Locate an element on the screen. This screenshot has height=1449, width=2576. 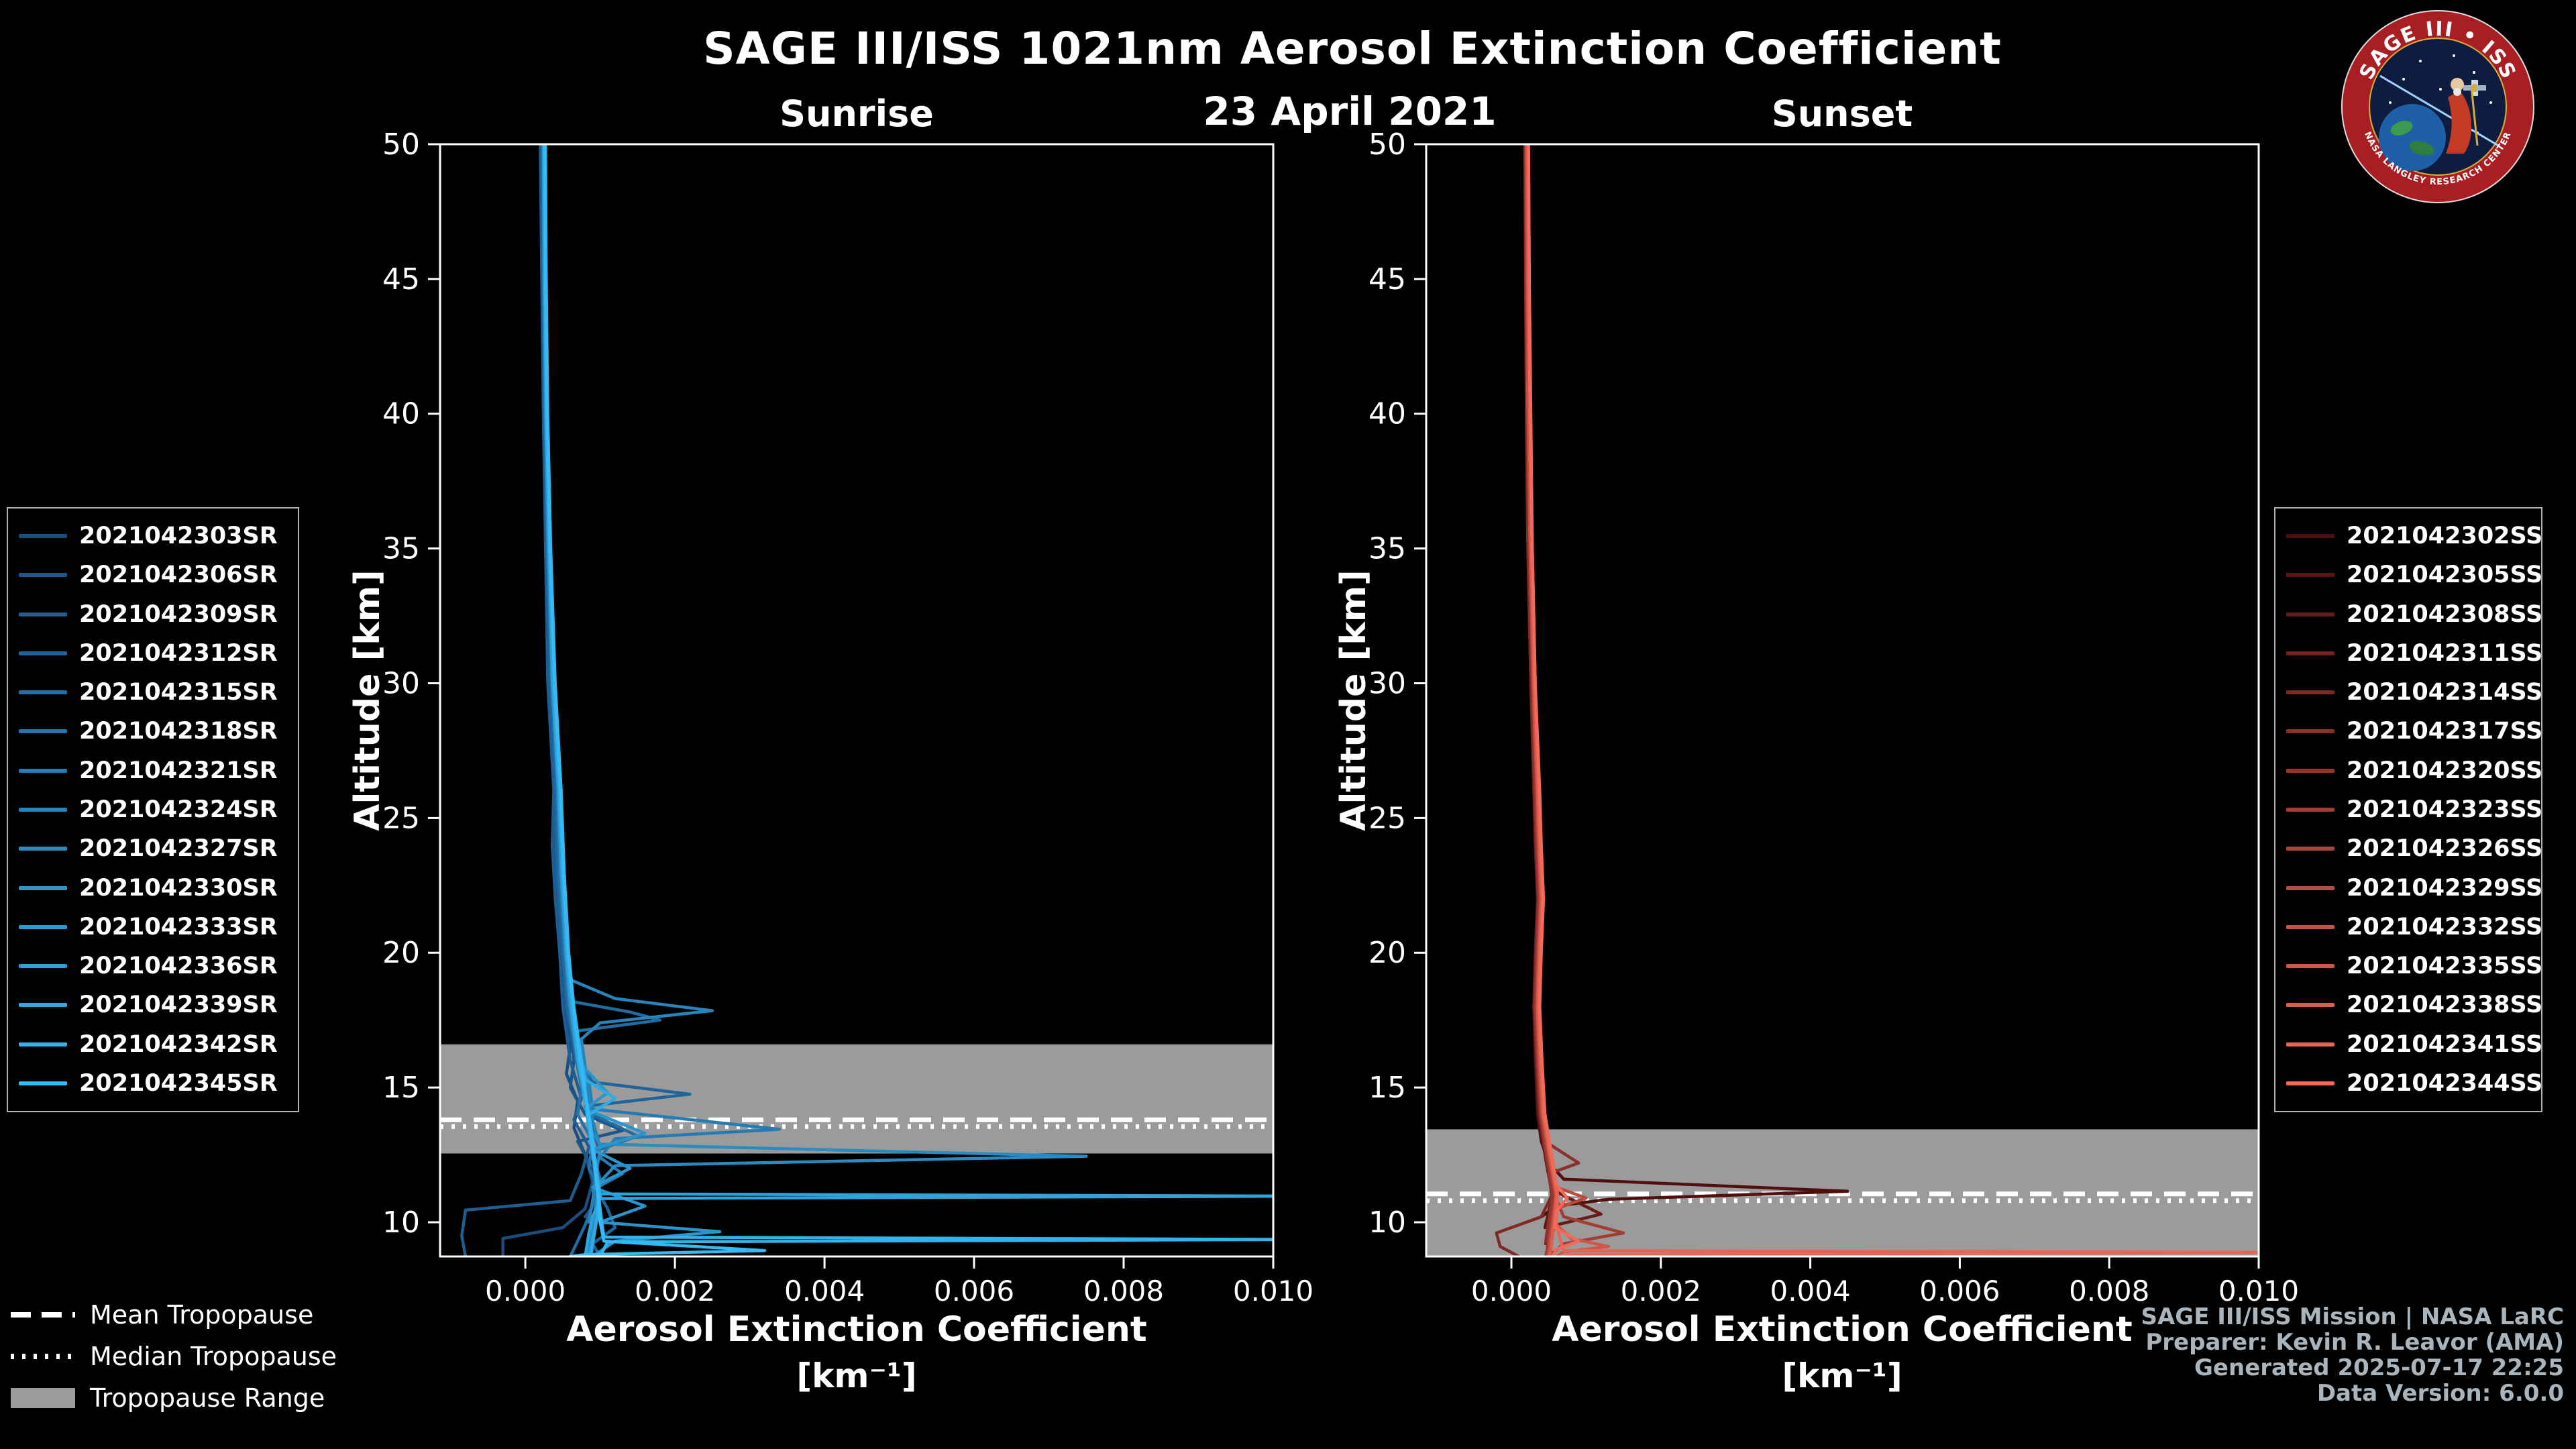
y-tick-label: 40 is located at coordinates (1387, 414).